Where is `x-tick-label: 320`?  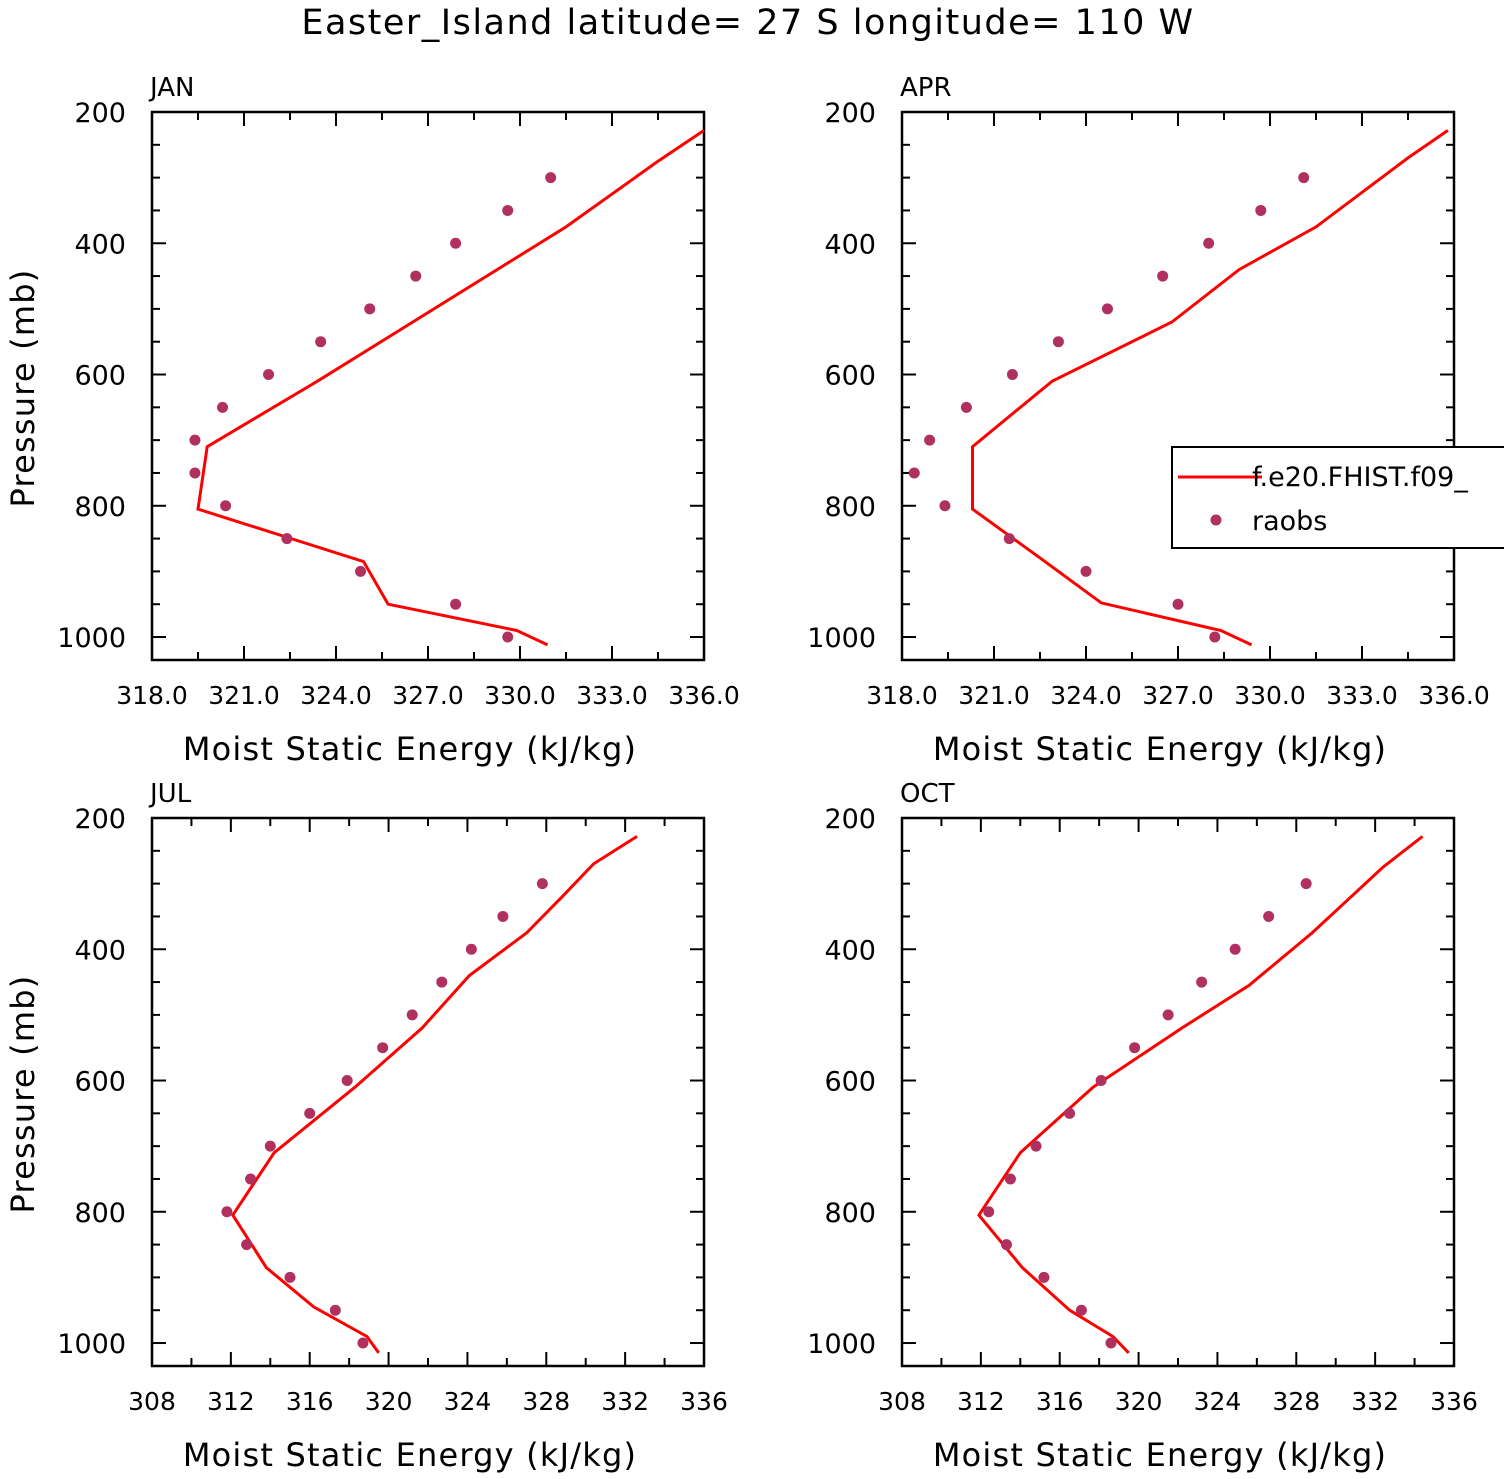
x-tick-label: 320 is located at coordinates (389, 1401).